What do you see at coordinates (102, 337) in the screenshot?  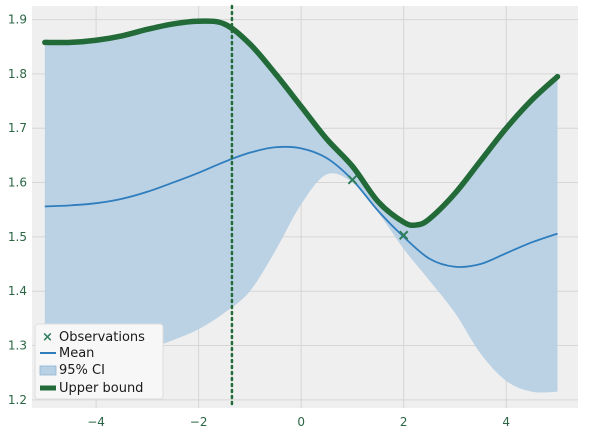 I see `legend-observations-label: Observations` at bounding box center [102, 337].